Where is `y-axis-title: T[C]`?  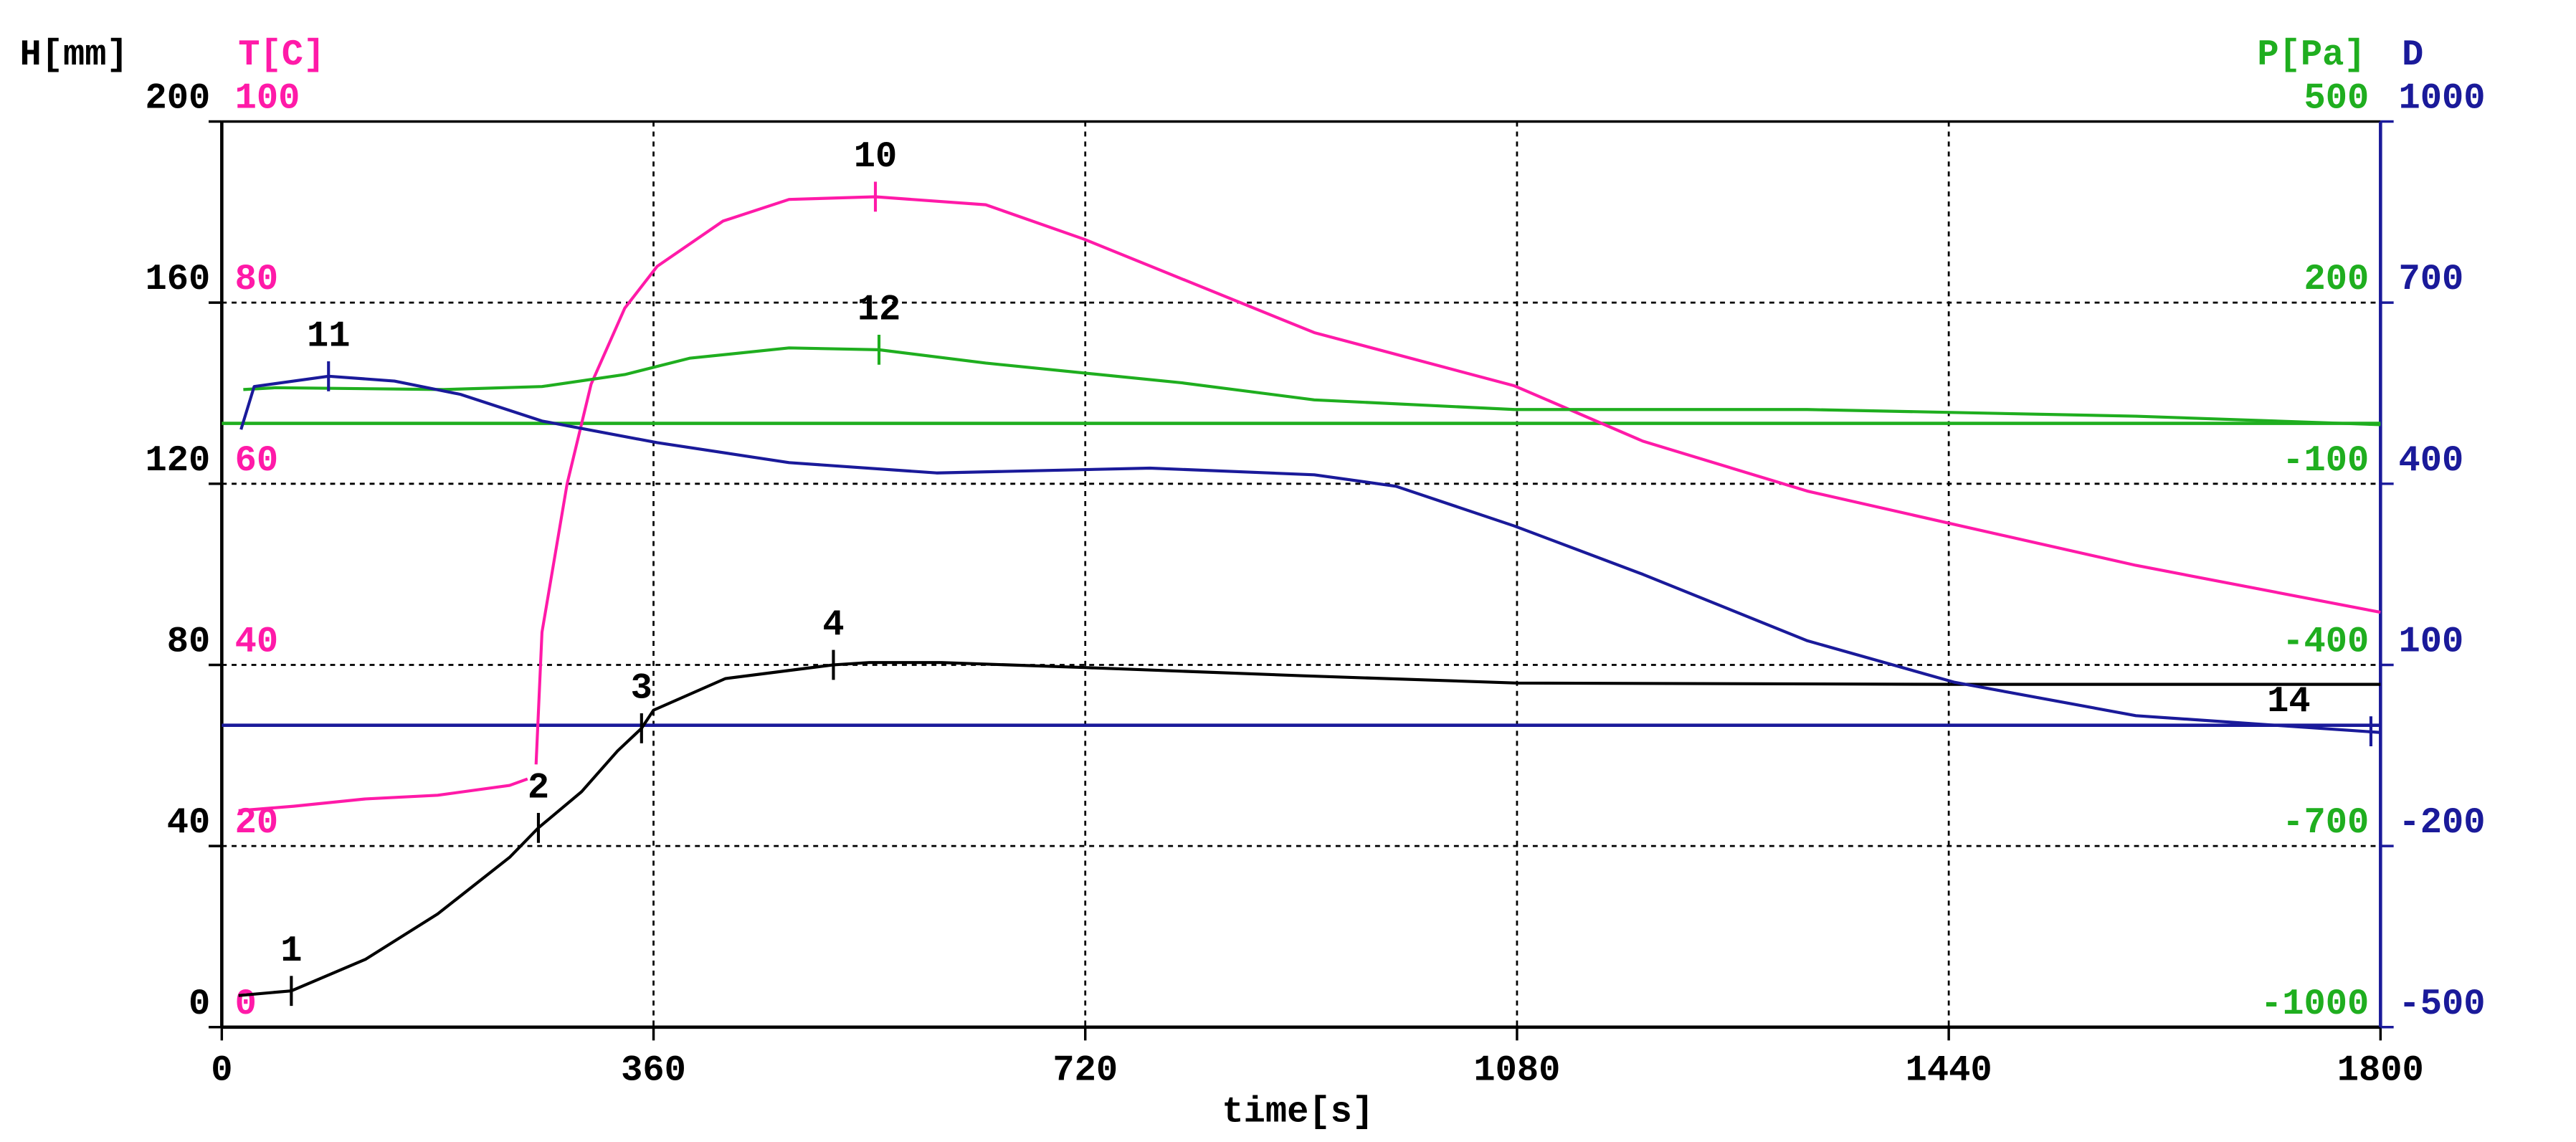 y-axis-title: T[C] is located at coordinates (281, 55).